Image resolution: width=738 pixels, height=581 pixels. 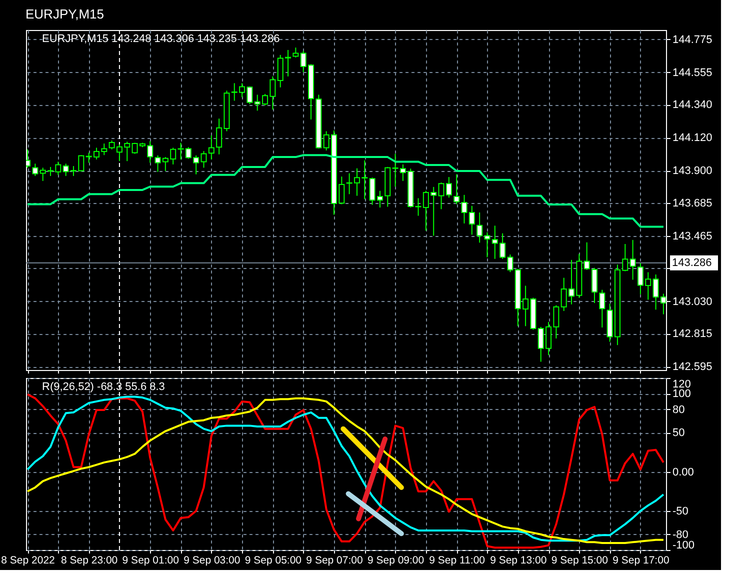 I want to click on y-tick-label: 100, so click(x=681, y=394).